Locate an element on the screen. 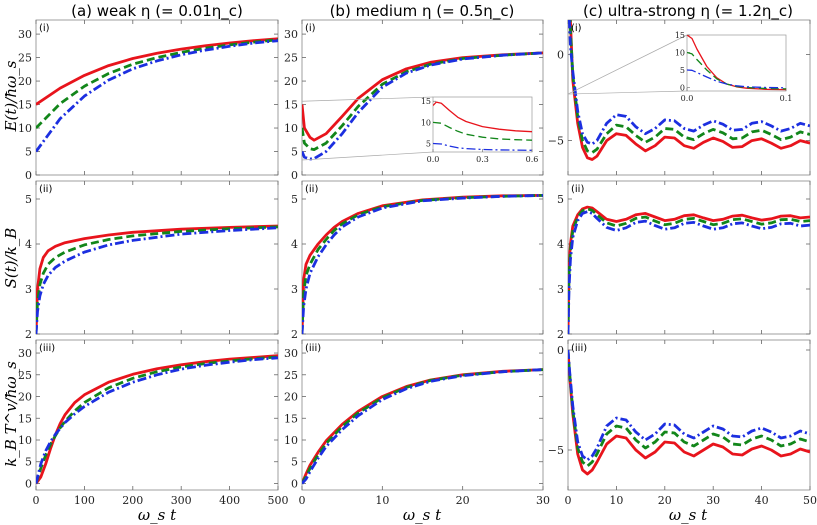  panel-r0-c2-inset-frame is located at coordinates (736, 63).